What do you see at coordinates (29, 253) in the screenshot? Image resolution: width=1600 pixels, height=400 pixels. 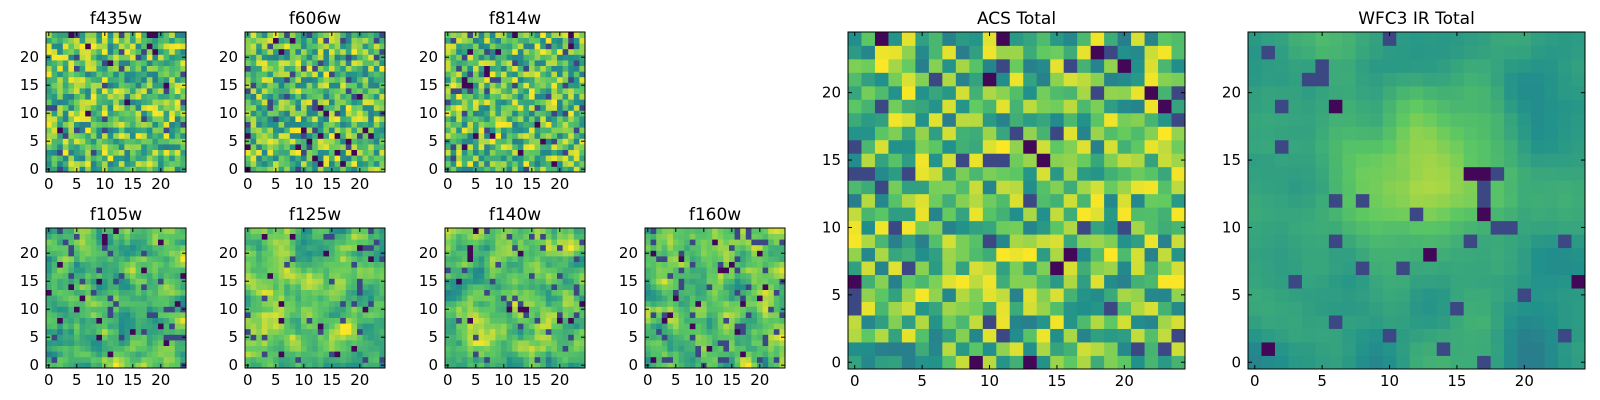 I see `y-tick-label: 20` at bounding box center [29, 253].